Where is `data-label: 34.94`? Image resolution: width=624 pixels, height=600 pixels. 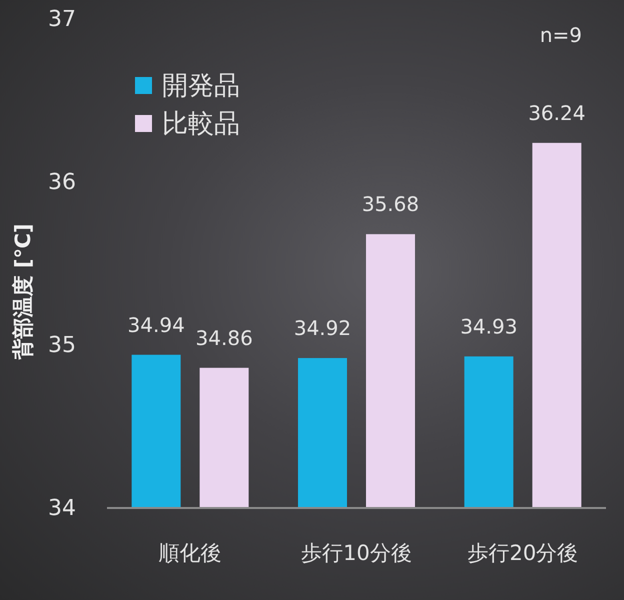
data-label: 34.94 is located at coordinates (156, 324).